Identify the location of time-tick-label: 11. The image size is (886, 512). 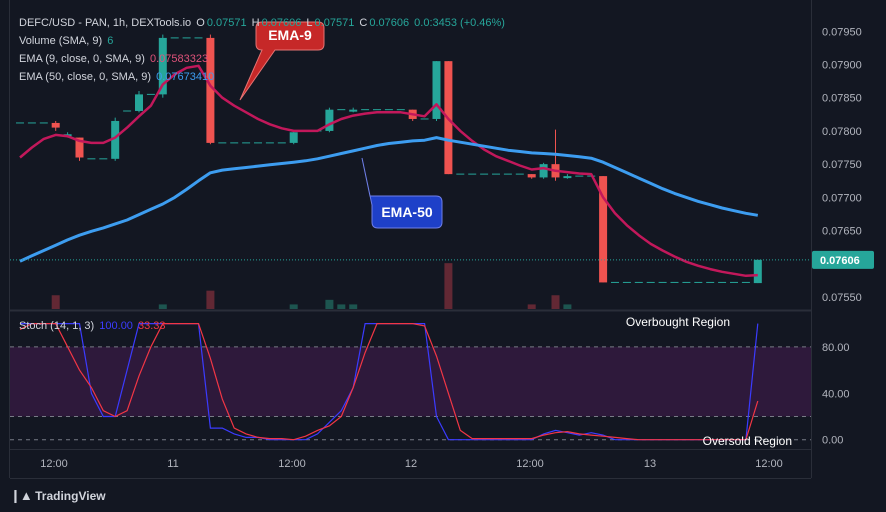
(172, 464).